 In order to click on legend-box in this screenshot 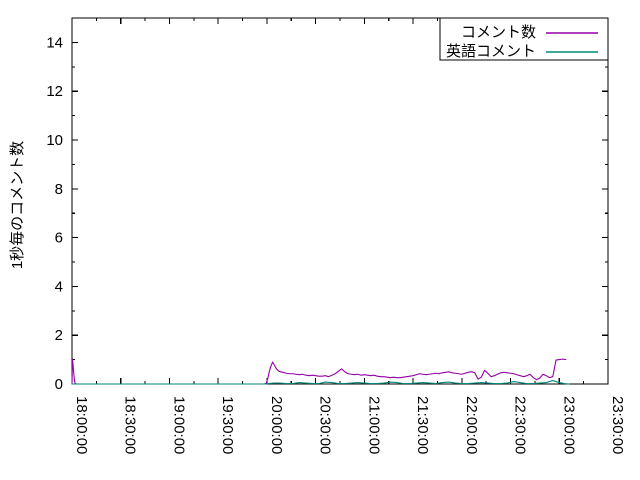, I will do `click(524, 39)`.